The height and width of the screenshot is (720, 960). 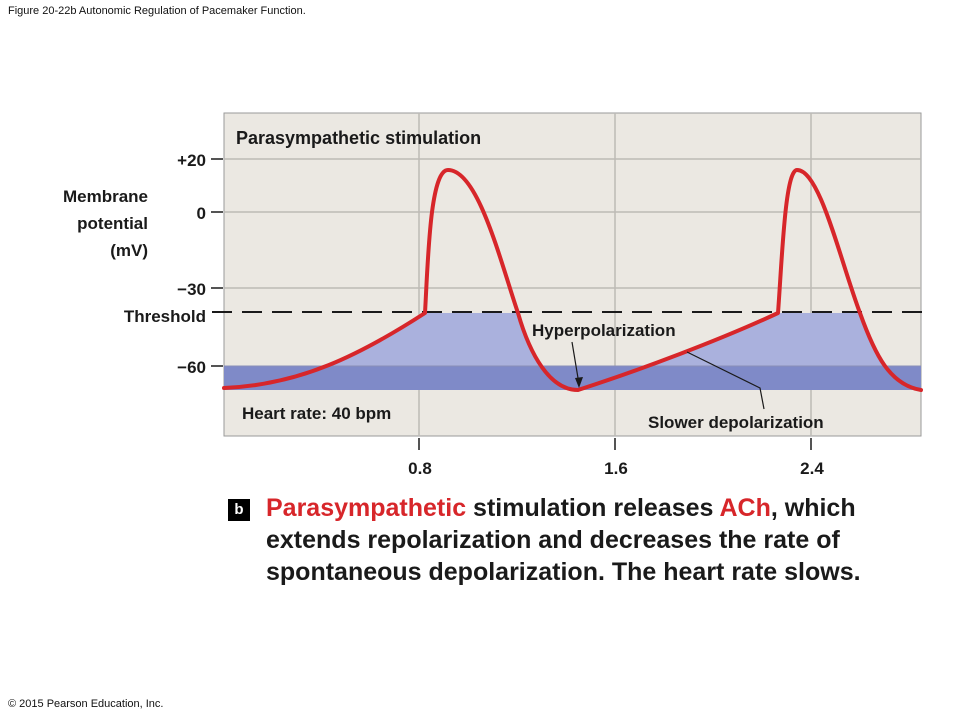 What do you see at coordinates (745, 508) in the screenshot?
I see `caption-highlight-ach: ACh` at bounding box center [745, 508].